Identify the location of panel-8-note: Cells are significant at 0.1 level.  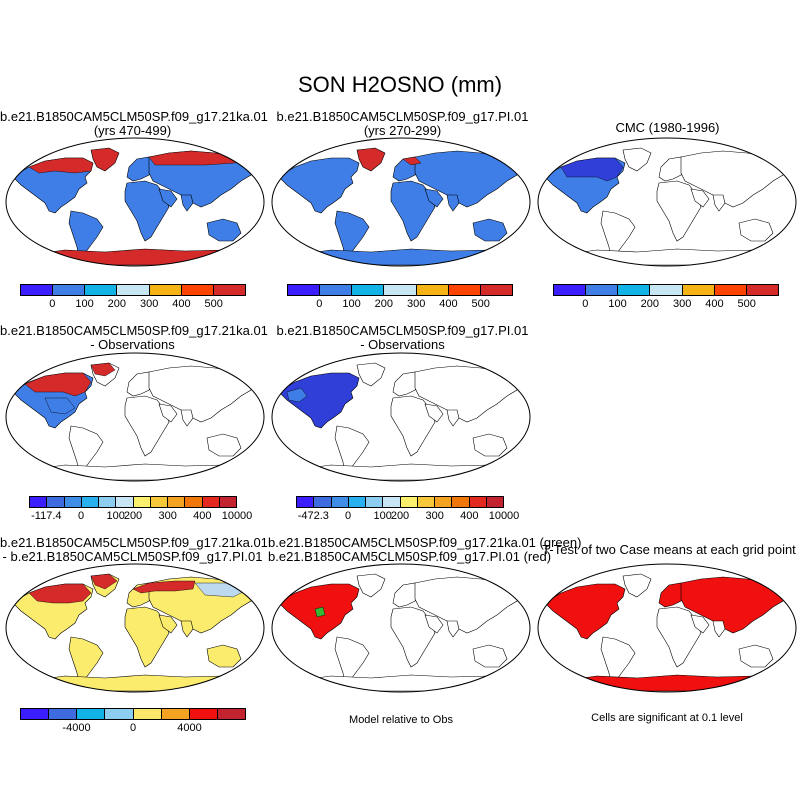
(667, 718).